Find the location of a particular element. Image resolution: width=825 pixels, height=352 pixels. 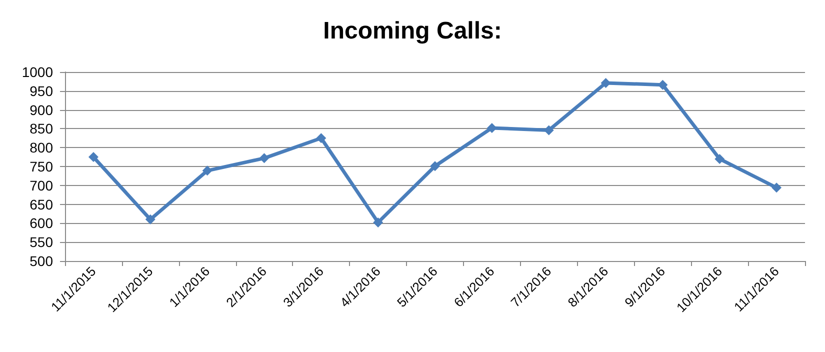

y-tick-label: 800 is located at coordinates (42, 148).